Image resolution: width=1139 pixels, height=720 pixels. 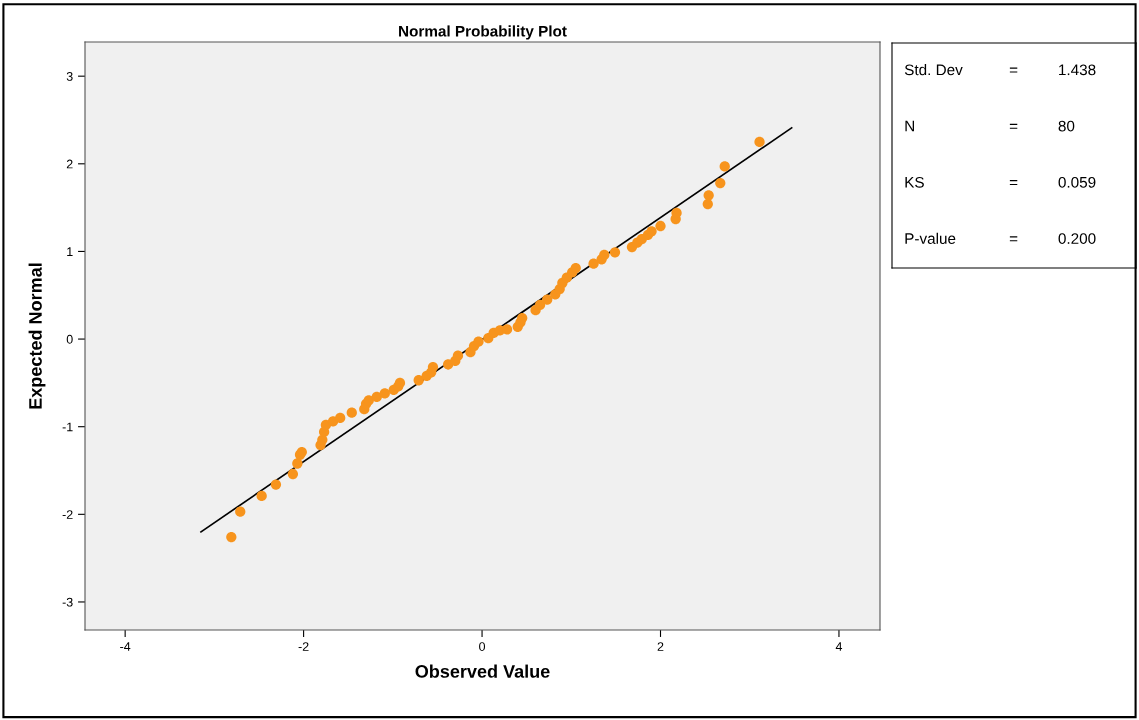 What do you see at coordinates (482, 646) in the screenshot?
I see `x-tick-label: 0` at bounding box center [482, 646].